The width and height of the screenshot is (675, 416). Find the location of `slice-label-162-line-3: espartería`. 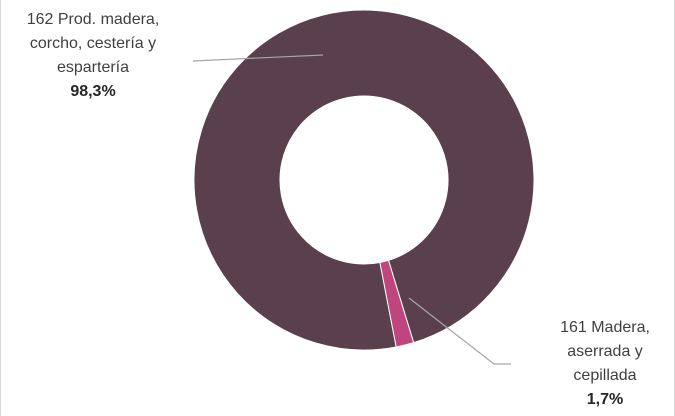

slice-label-162-line-3: espartería is located at coordinates (93, 67).